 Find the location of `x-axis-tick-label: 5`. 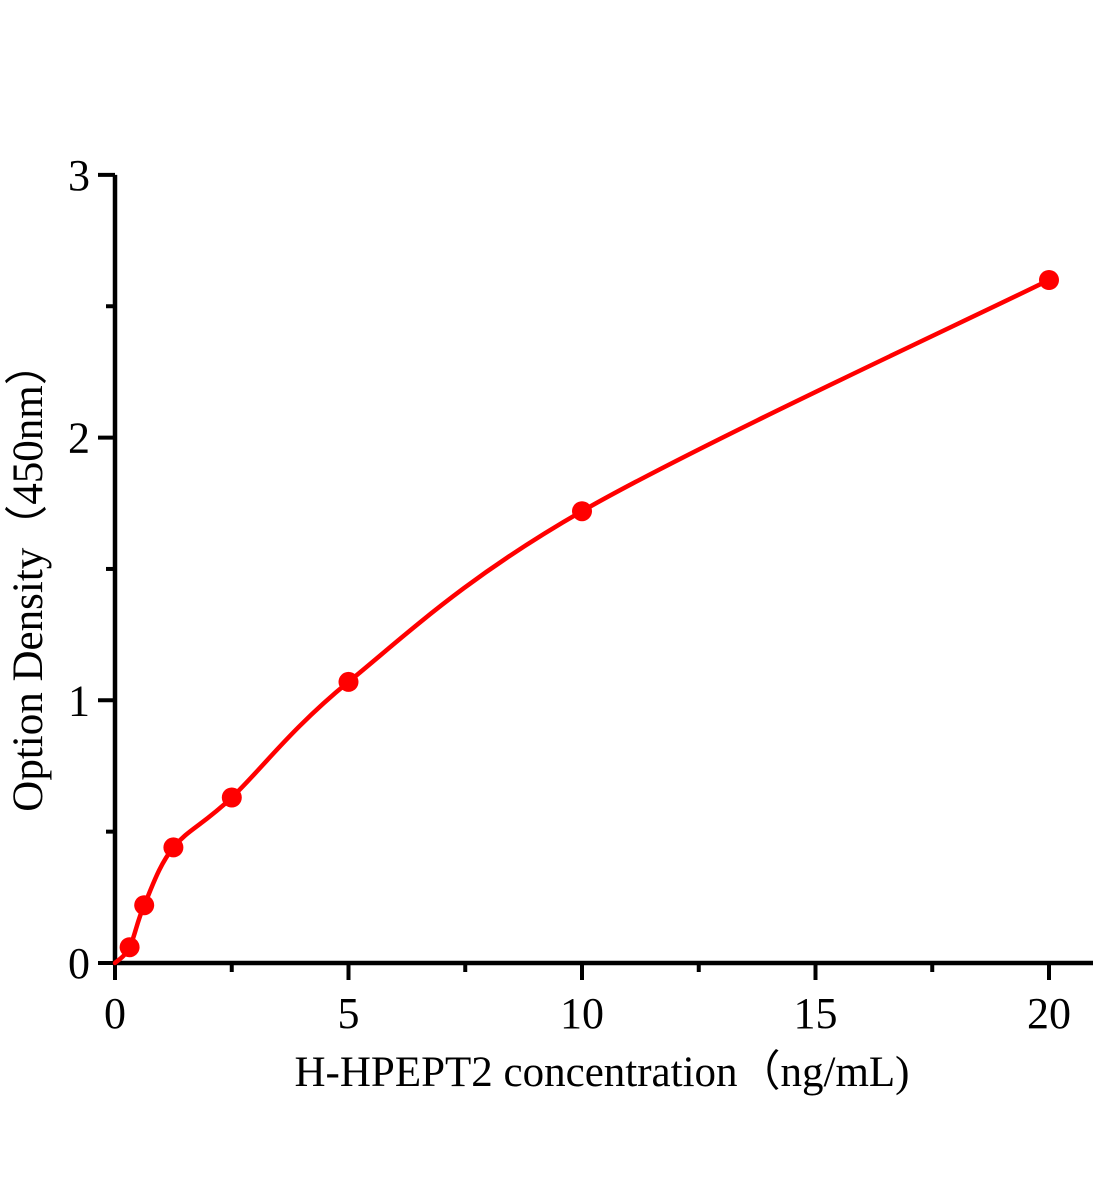

x-axis-tick-label: 5 is located at coordinates (349, 1013).